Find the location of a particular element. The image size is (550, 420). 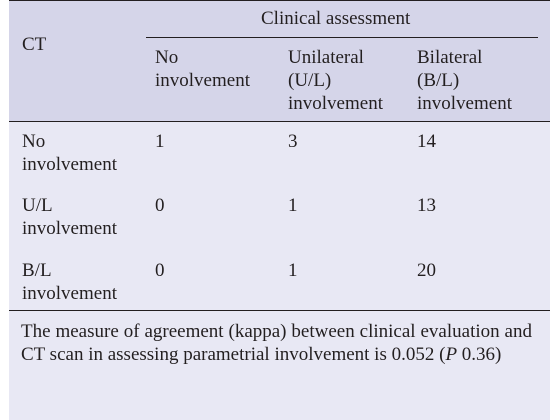

top-rule is located at coordinates (279, 0).